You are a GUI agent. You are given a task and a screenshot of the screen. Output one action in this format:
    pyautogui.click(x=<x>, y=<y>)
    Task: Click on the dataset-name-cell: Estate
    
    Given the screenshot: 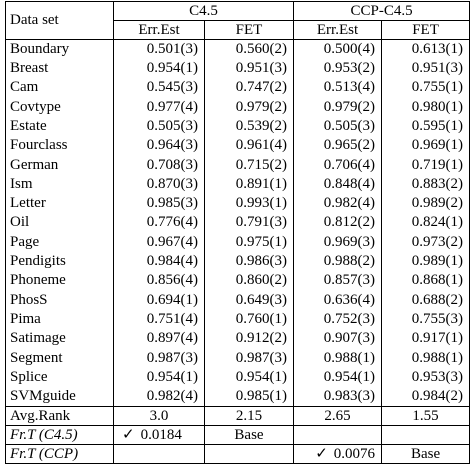 What is the action you would take?
    pyautogui.click(x=59, y=126)
    